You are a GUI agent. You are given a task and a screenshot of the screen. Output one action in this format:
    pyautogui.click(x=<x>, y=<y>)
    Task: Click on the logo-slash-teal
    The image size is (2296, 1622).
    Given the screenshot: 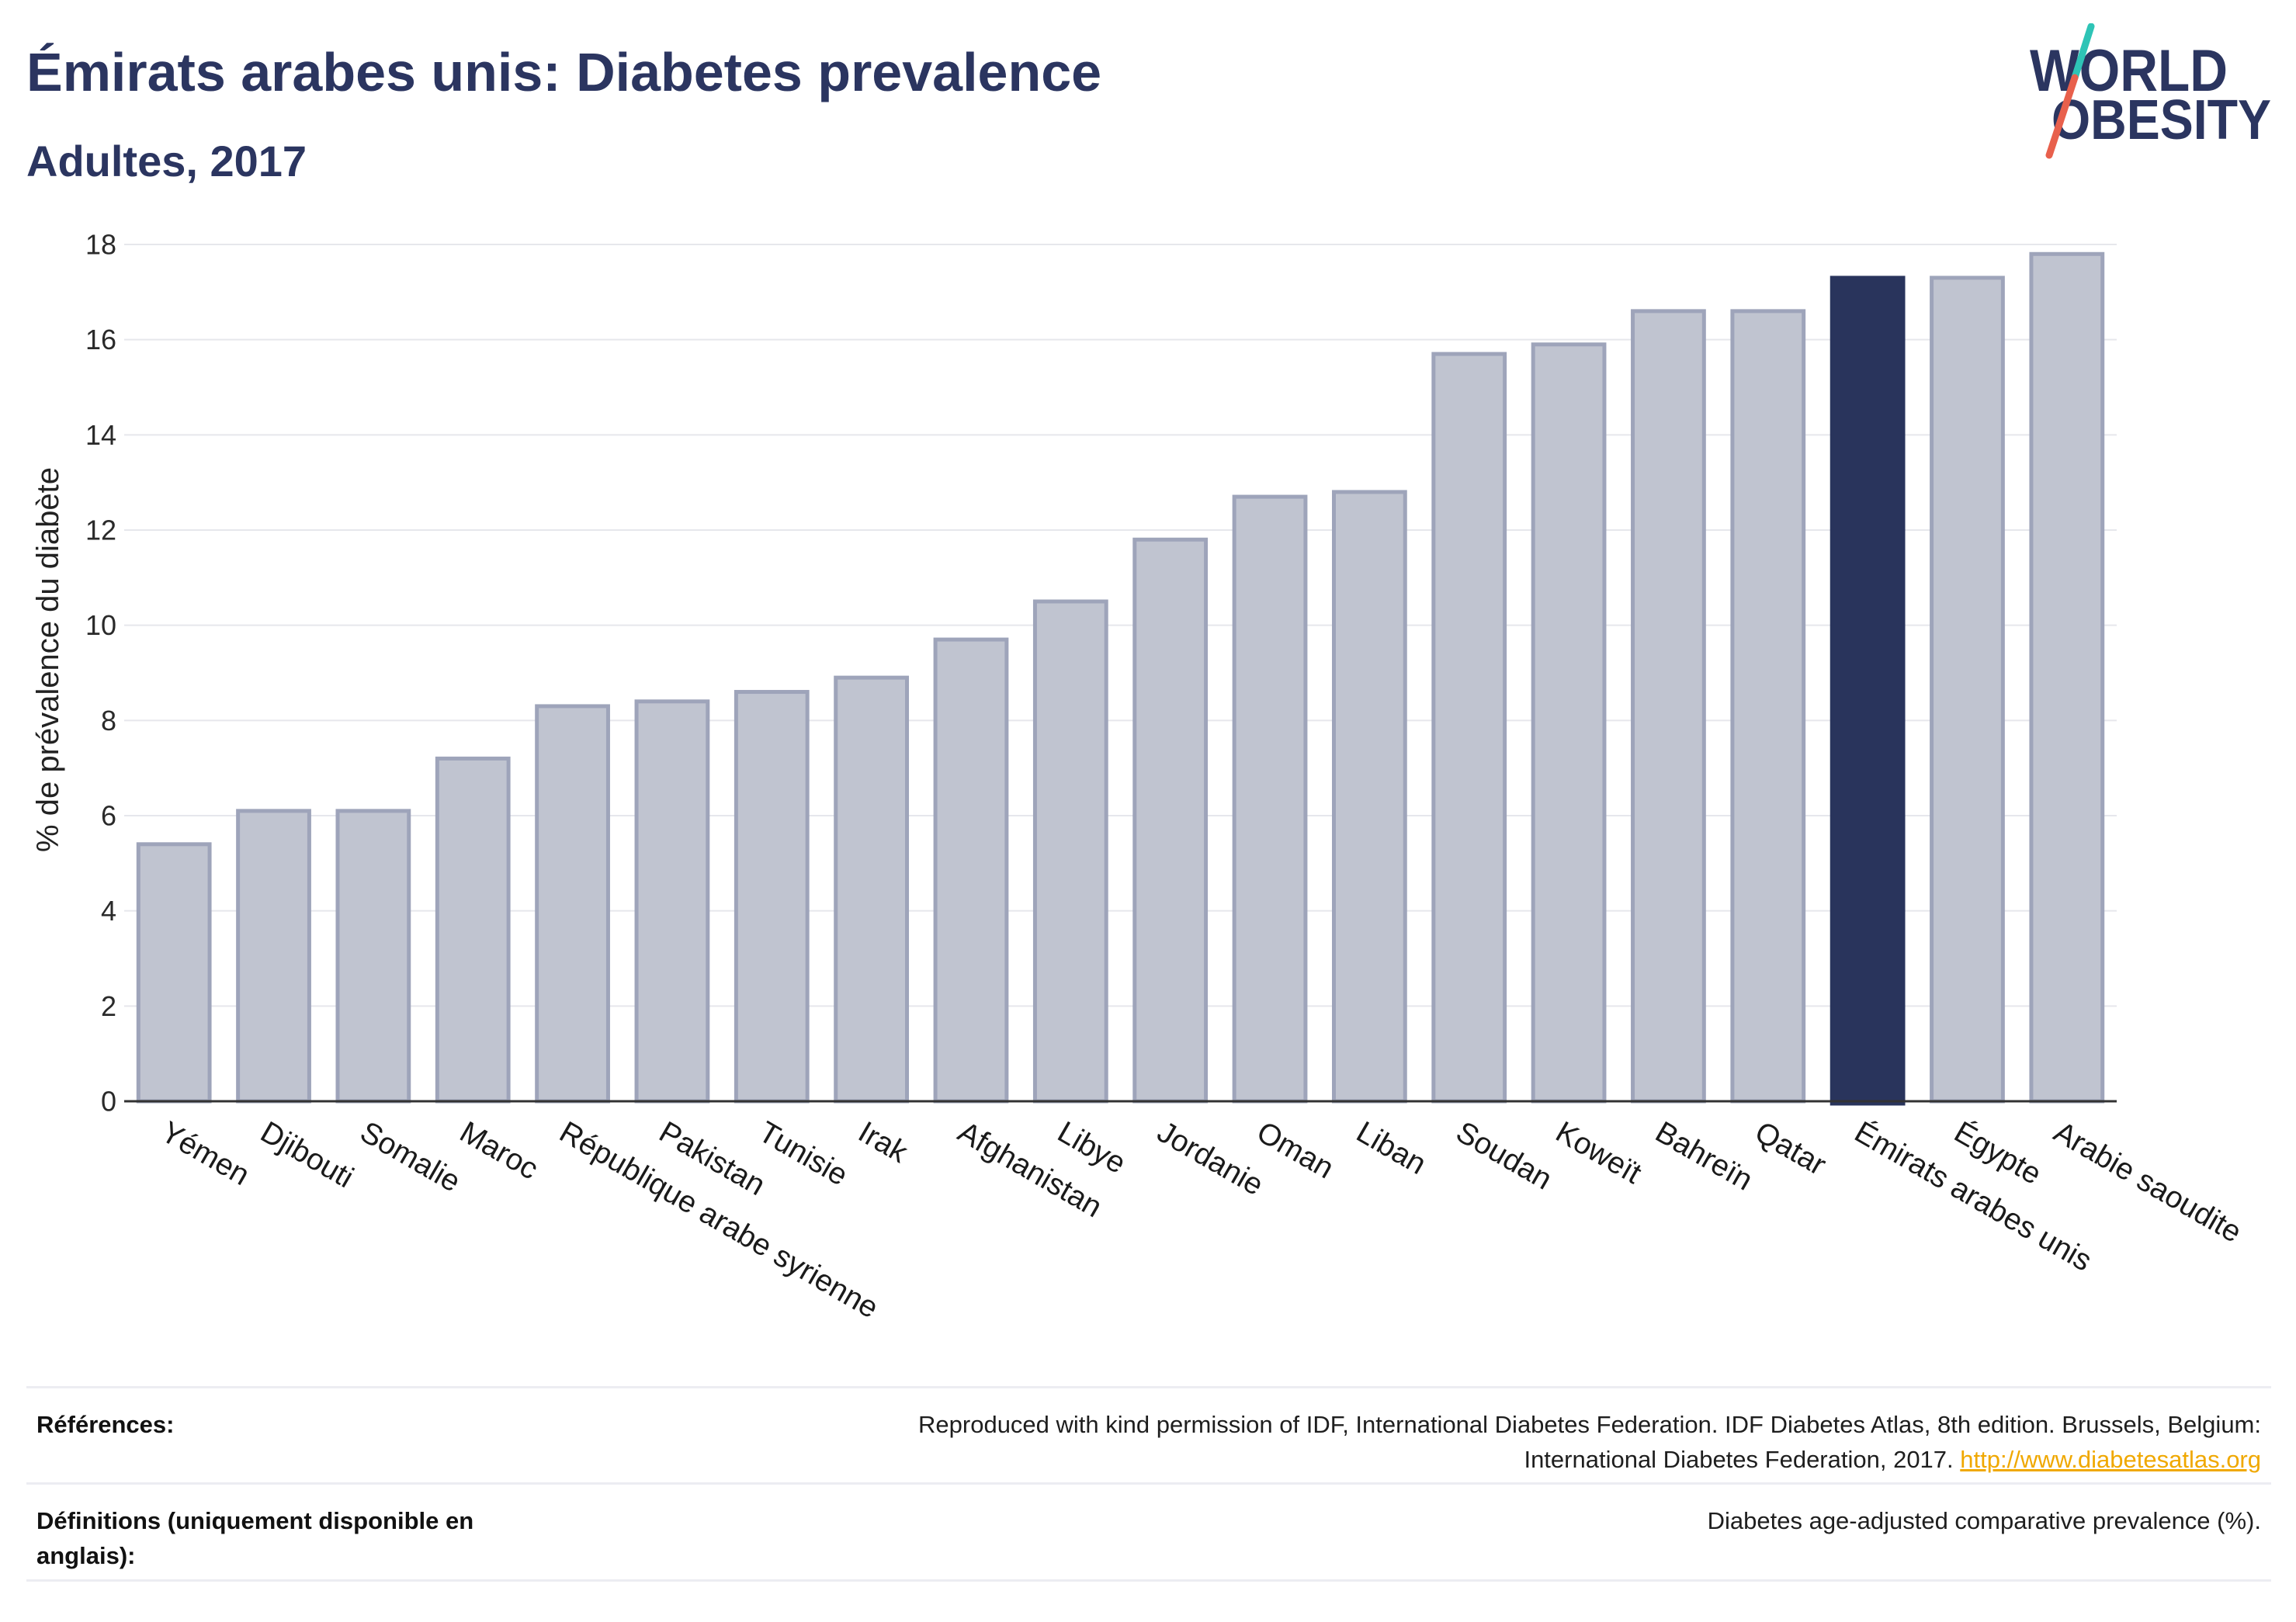 What is the action you would take?
    pyautogui.click(x=2083, y=52)
    